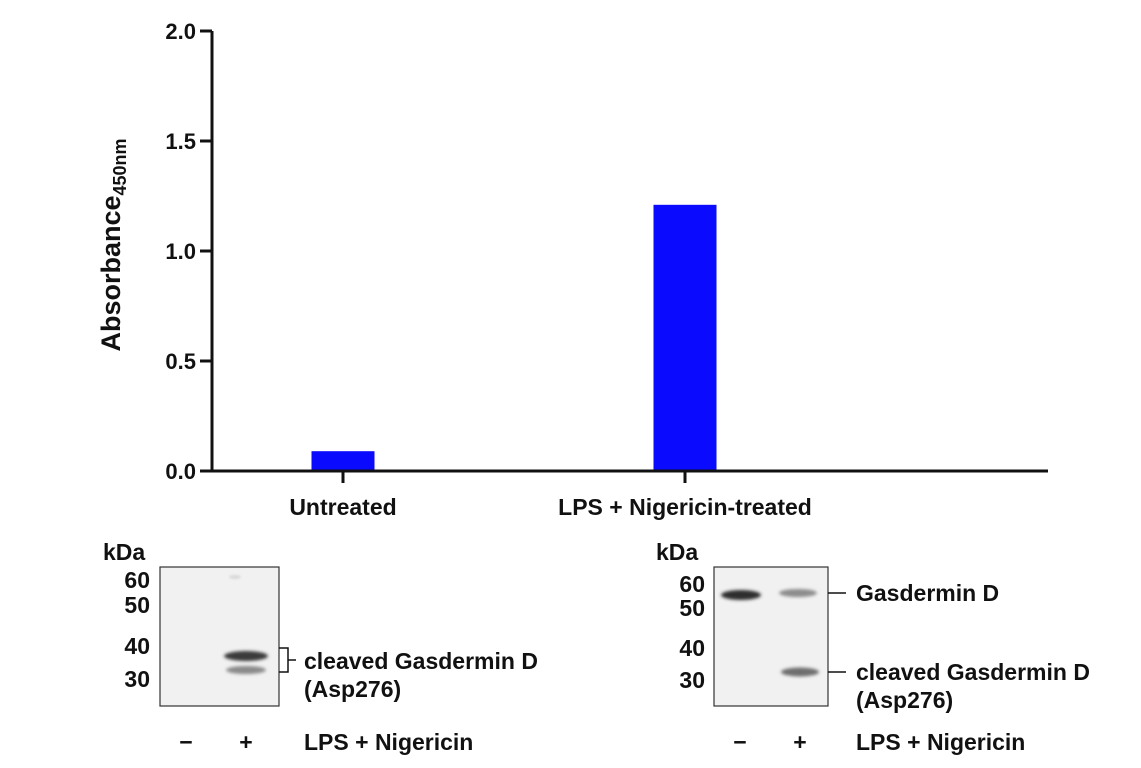 This screenshot has width=1141, height=768. What do you see at coordinates (927, 593) in the screenshot?
I see `band-label-full-right: Gasdermin D` at bounding box center [927, 593].